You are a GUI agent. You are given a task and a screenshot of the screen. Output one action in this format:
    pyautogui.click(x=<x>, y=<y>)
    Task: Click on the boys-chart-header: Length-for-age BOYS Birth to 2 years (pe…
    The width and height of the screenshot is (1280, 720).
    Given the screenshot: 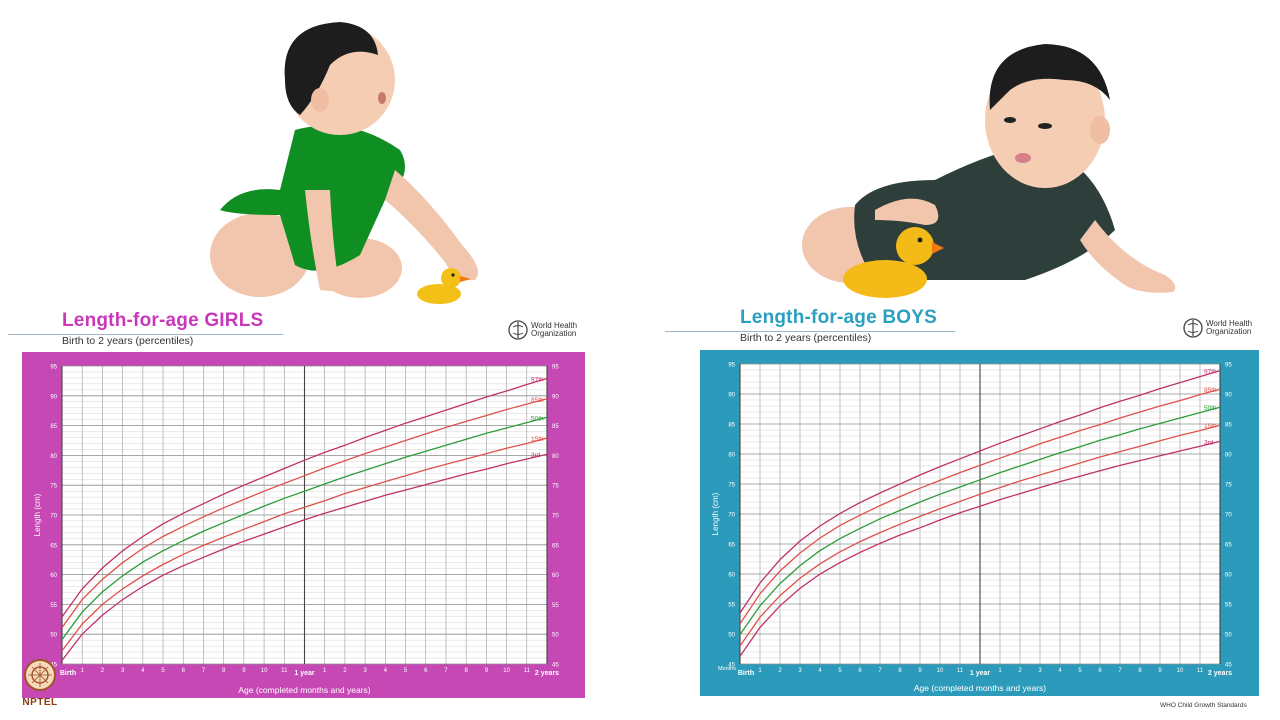 What is the action you would take?
    pyautogui.click(x=838, y=325)
    